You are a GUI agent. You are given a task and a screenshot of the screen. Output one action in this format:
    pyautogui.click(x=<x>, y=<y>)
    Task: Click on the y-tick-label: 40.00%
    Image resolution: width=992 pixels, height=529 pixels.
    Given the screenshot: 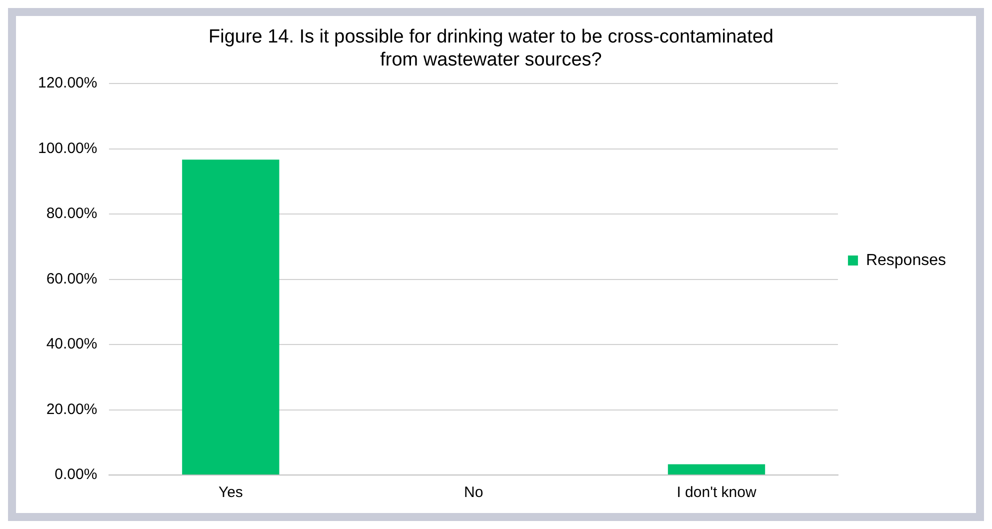 What is the action you would take?
    pyautogui.click(x=72, y=344)
    